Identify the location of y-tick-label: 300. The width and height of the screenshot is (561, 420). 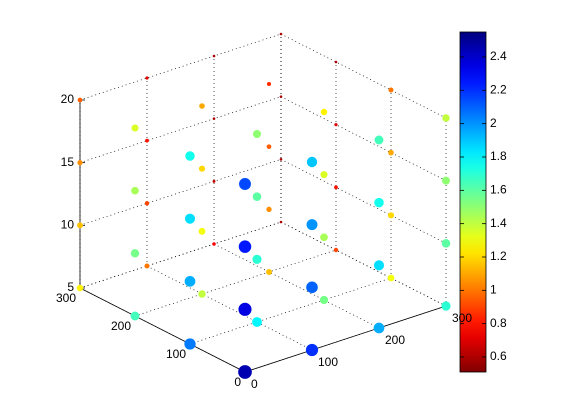
(66, 298).